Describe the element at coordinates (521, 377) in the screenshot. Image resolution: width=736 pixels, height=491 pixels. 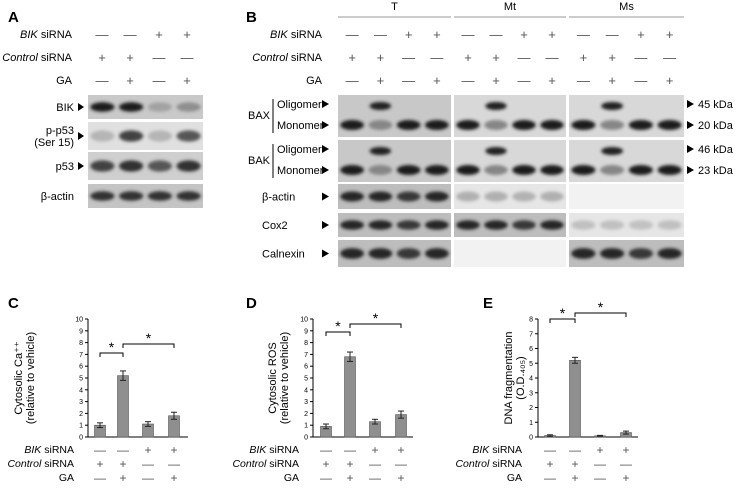
I see `y-axis-label-sub: (O.D.₄₀₅)` at that location.